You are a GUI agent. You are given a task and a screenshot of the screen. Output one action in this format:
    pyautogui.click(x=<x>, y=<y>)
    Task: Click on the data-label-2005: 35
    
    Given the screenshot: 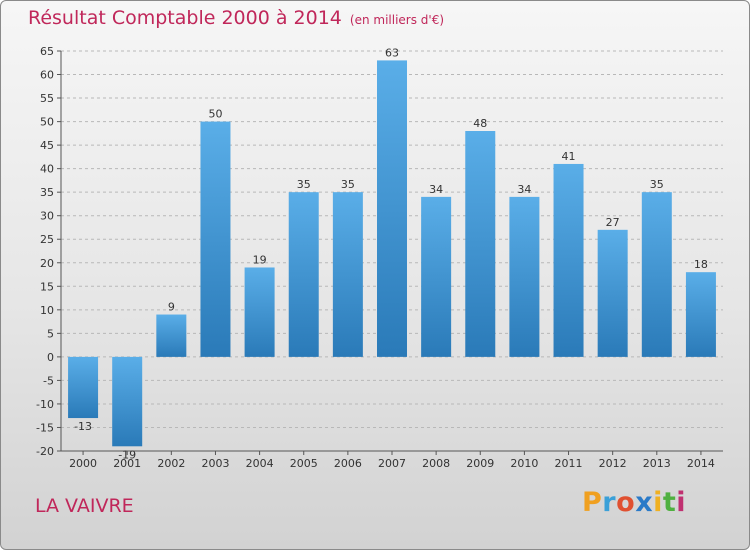 What is the action you would take?
    pyautogui.click(x=304, y=184)
    